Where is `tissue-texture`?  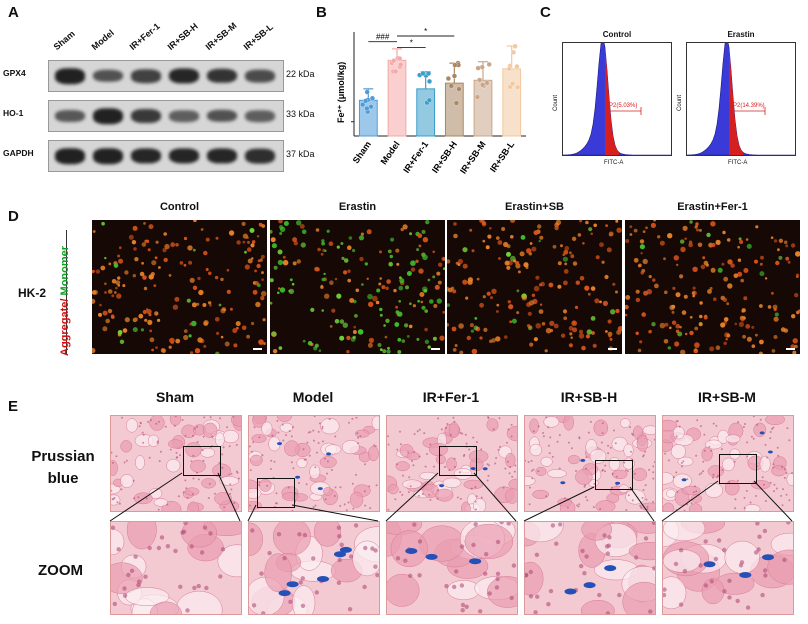 tissue-texture is located at coordinates (728, 566).